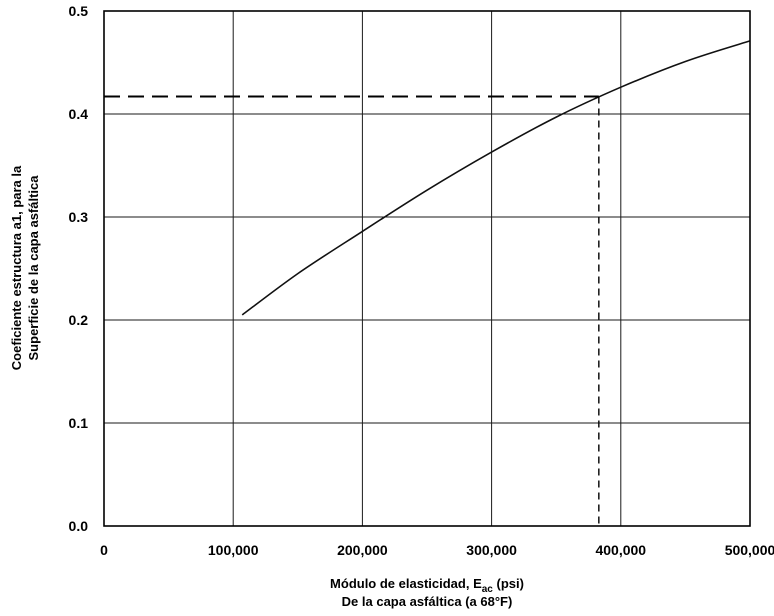  Describe the element at coordinates (491, 550) in the screenshot. I see `x-tick-label: 300,000` at that location.